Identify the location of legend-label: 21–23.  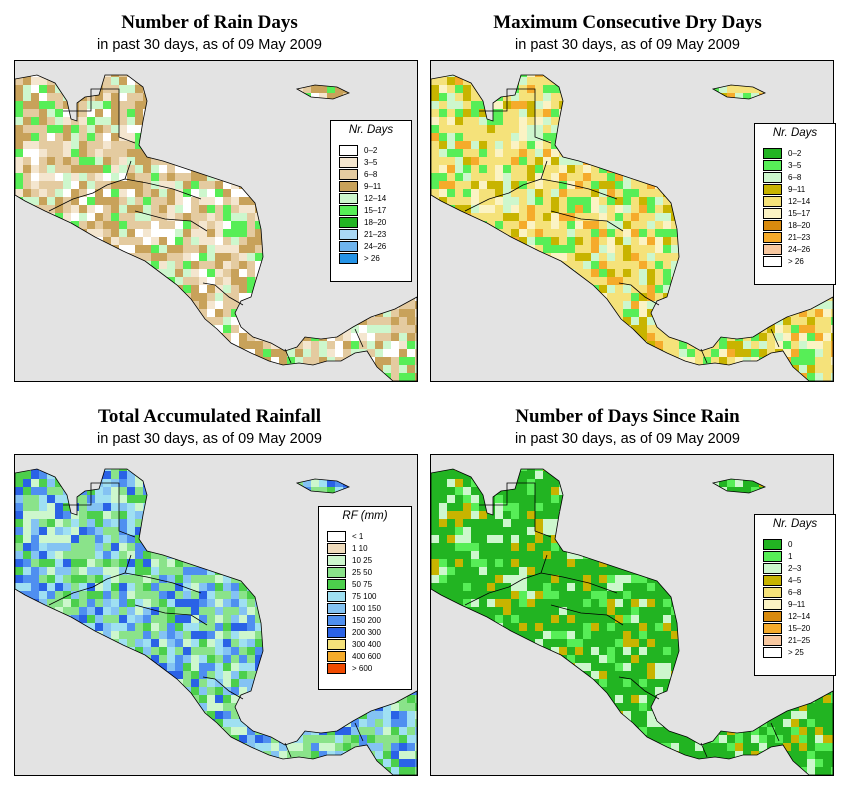
(799, 237).